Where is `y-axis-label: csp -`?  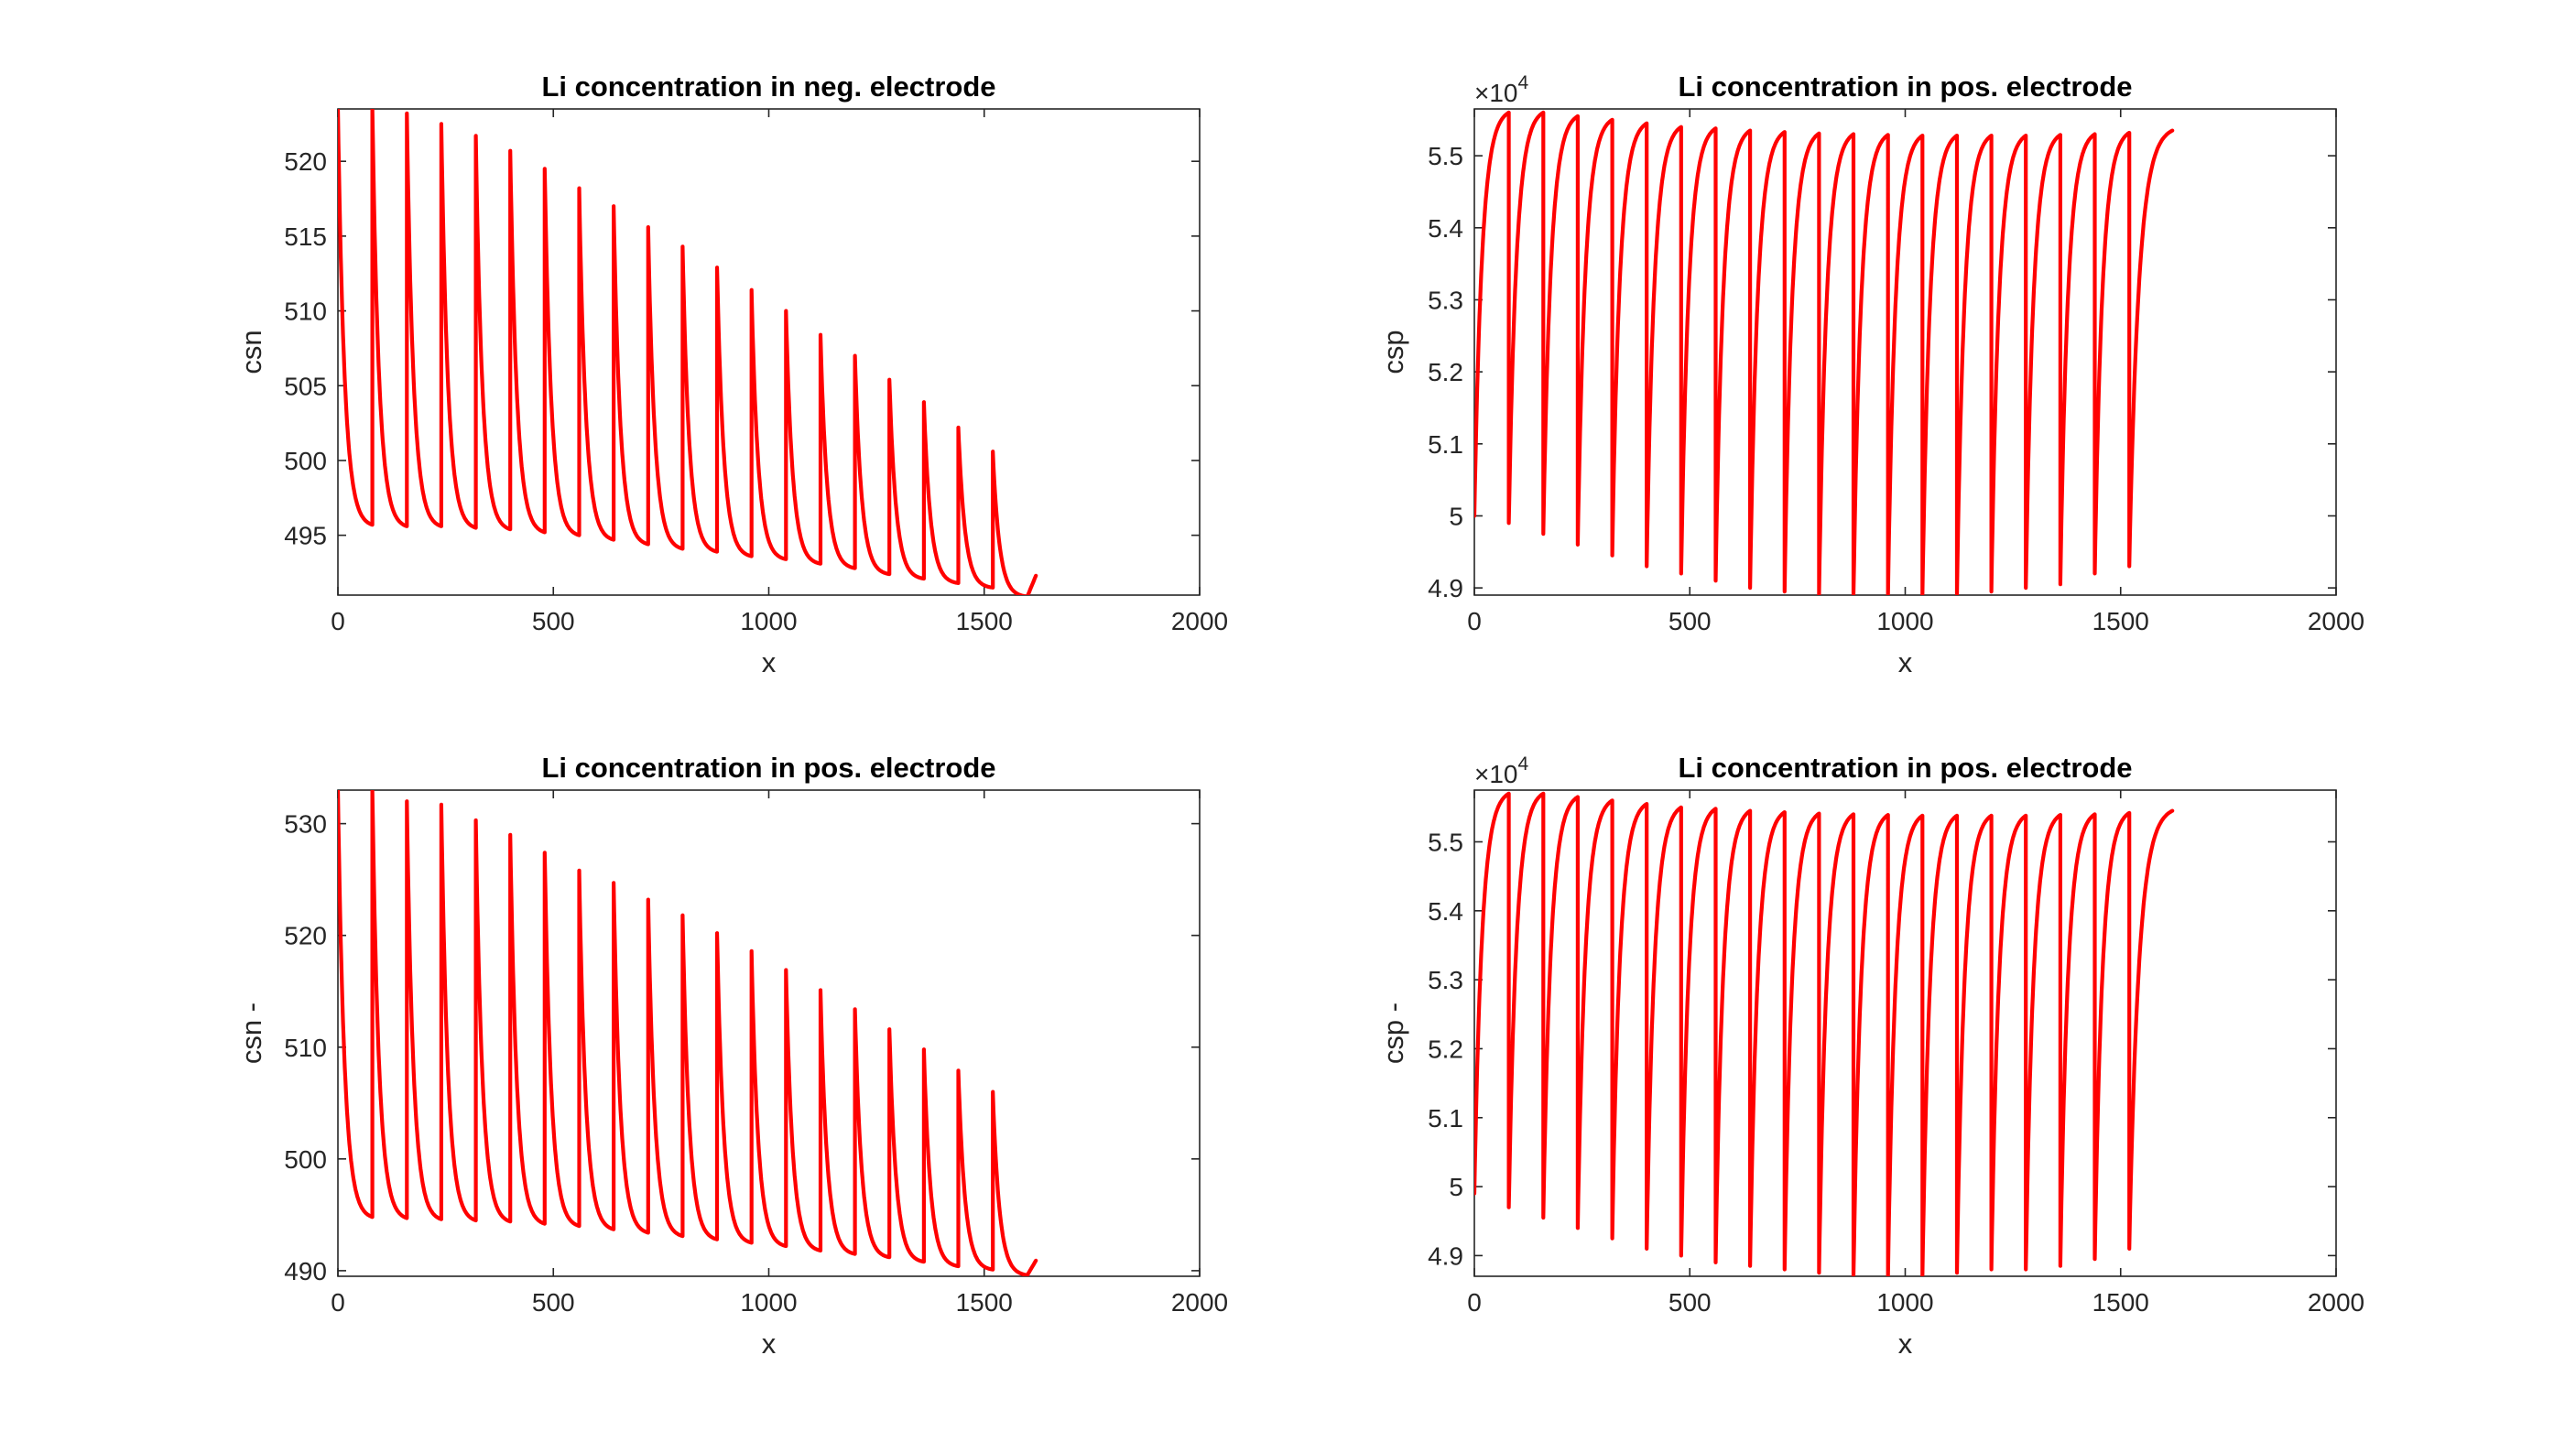
y-axis-label: csp - is located at coordinates (1393, 1034).